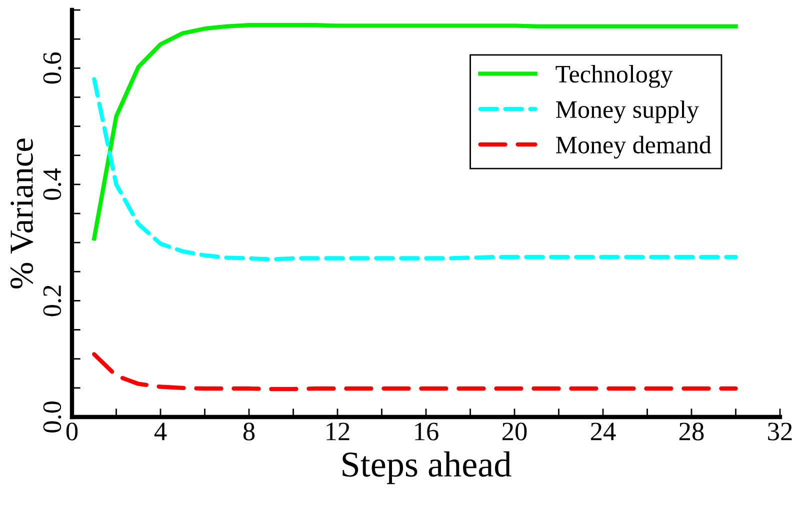 This screenshot has width=803, height=525. What do you see at coordinates (426, 431) in the screenshot?
I see `x-tick-label: 16` at bounding box center [426, 431].